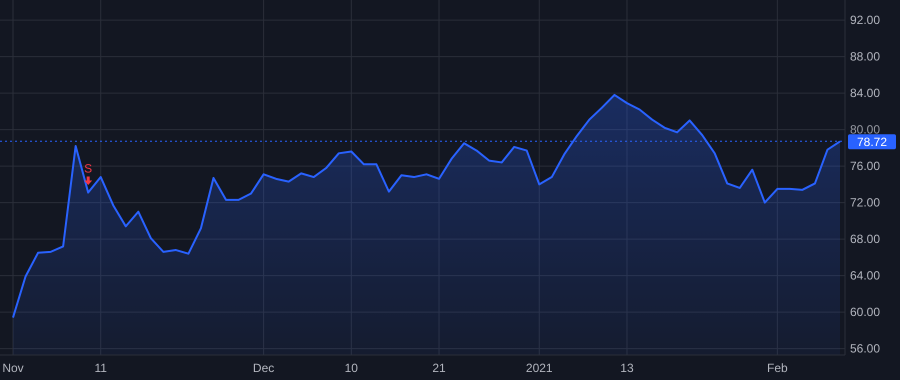 Image resolution: width=900 pixels, height=380 pixels. What do you see at coordinates (13, 368) in the screenshot?
I see `x-tick-label: Nov` at bounding box center [13, 368].